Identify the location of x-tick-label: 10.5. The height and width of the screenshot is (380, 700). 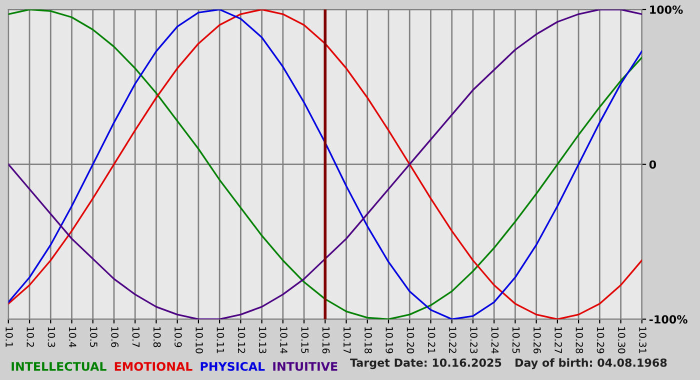
(94, 337).